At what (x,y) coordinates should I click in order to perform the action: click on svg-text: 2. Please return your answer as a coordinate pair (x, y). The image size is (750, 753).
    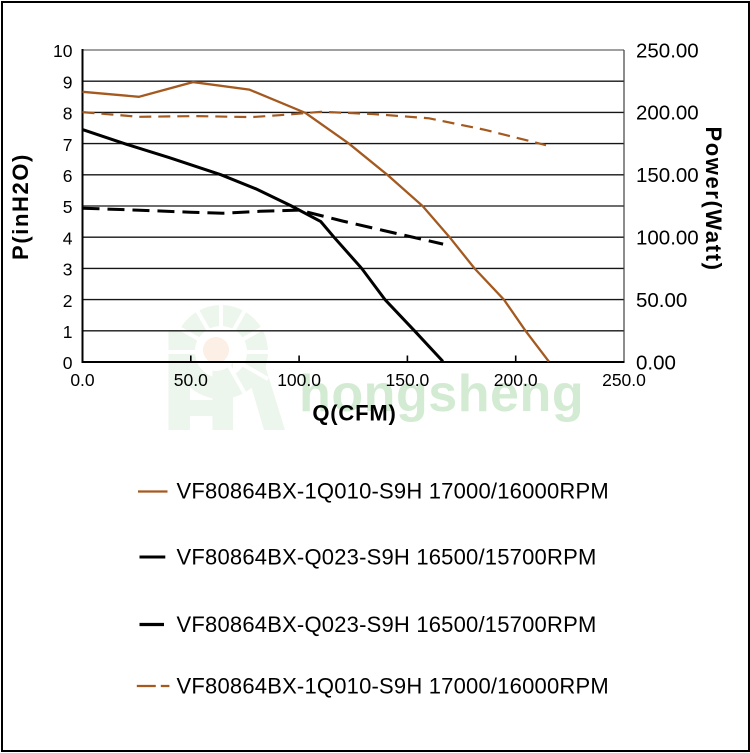
    Looking at the image, I should click on (68, 301).